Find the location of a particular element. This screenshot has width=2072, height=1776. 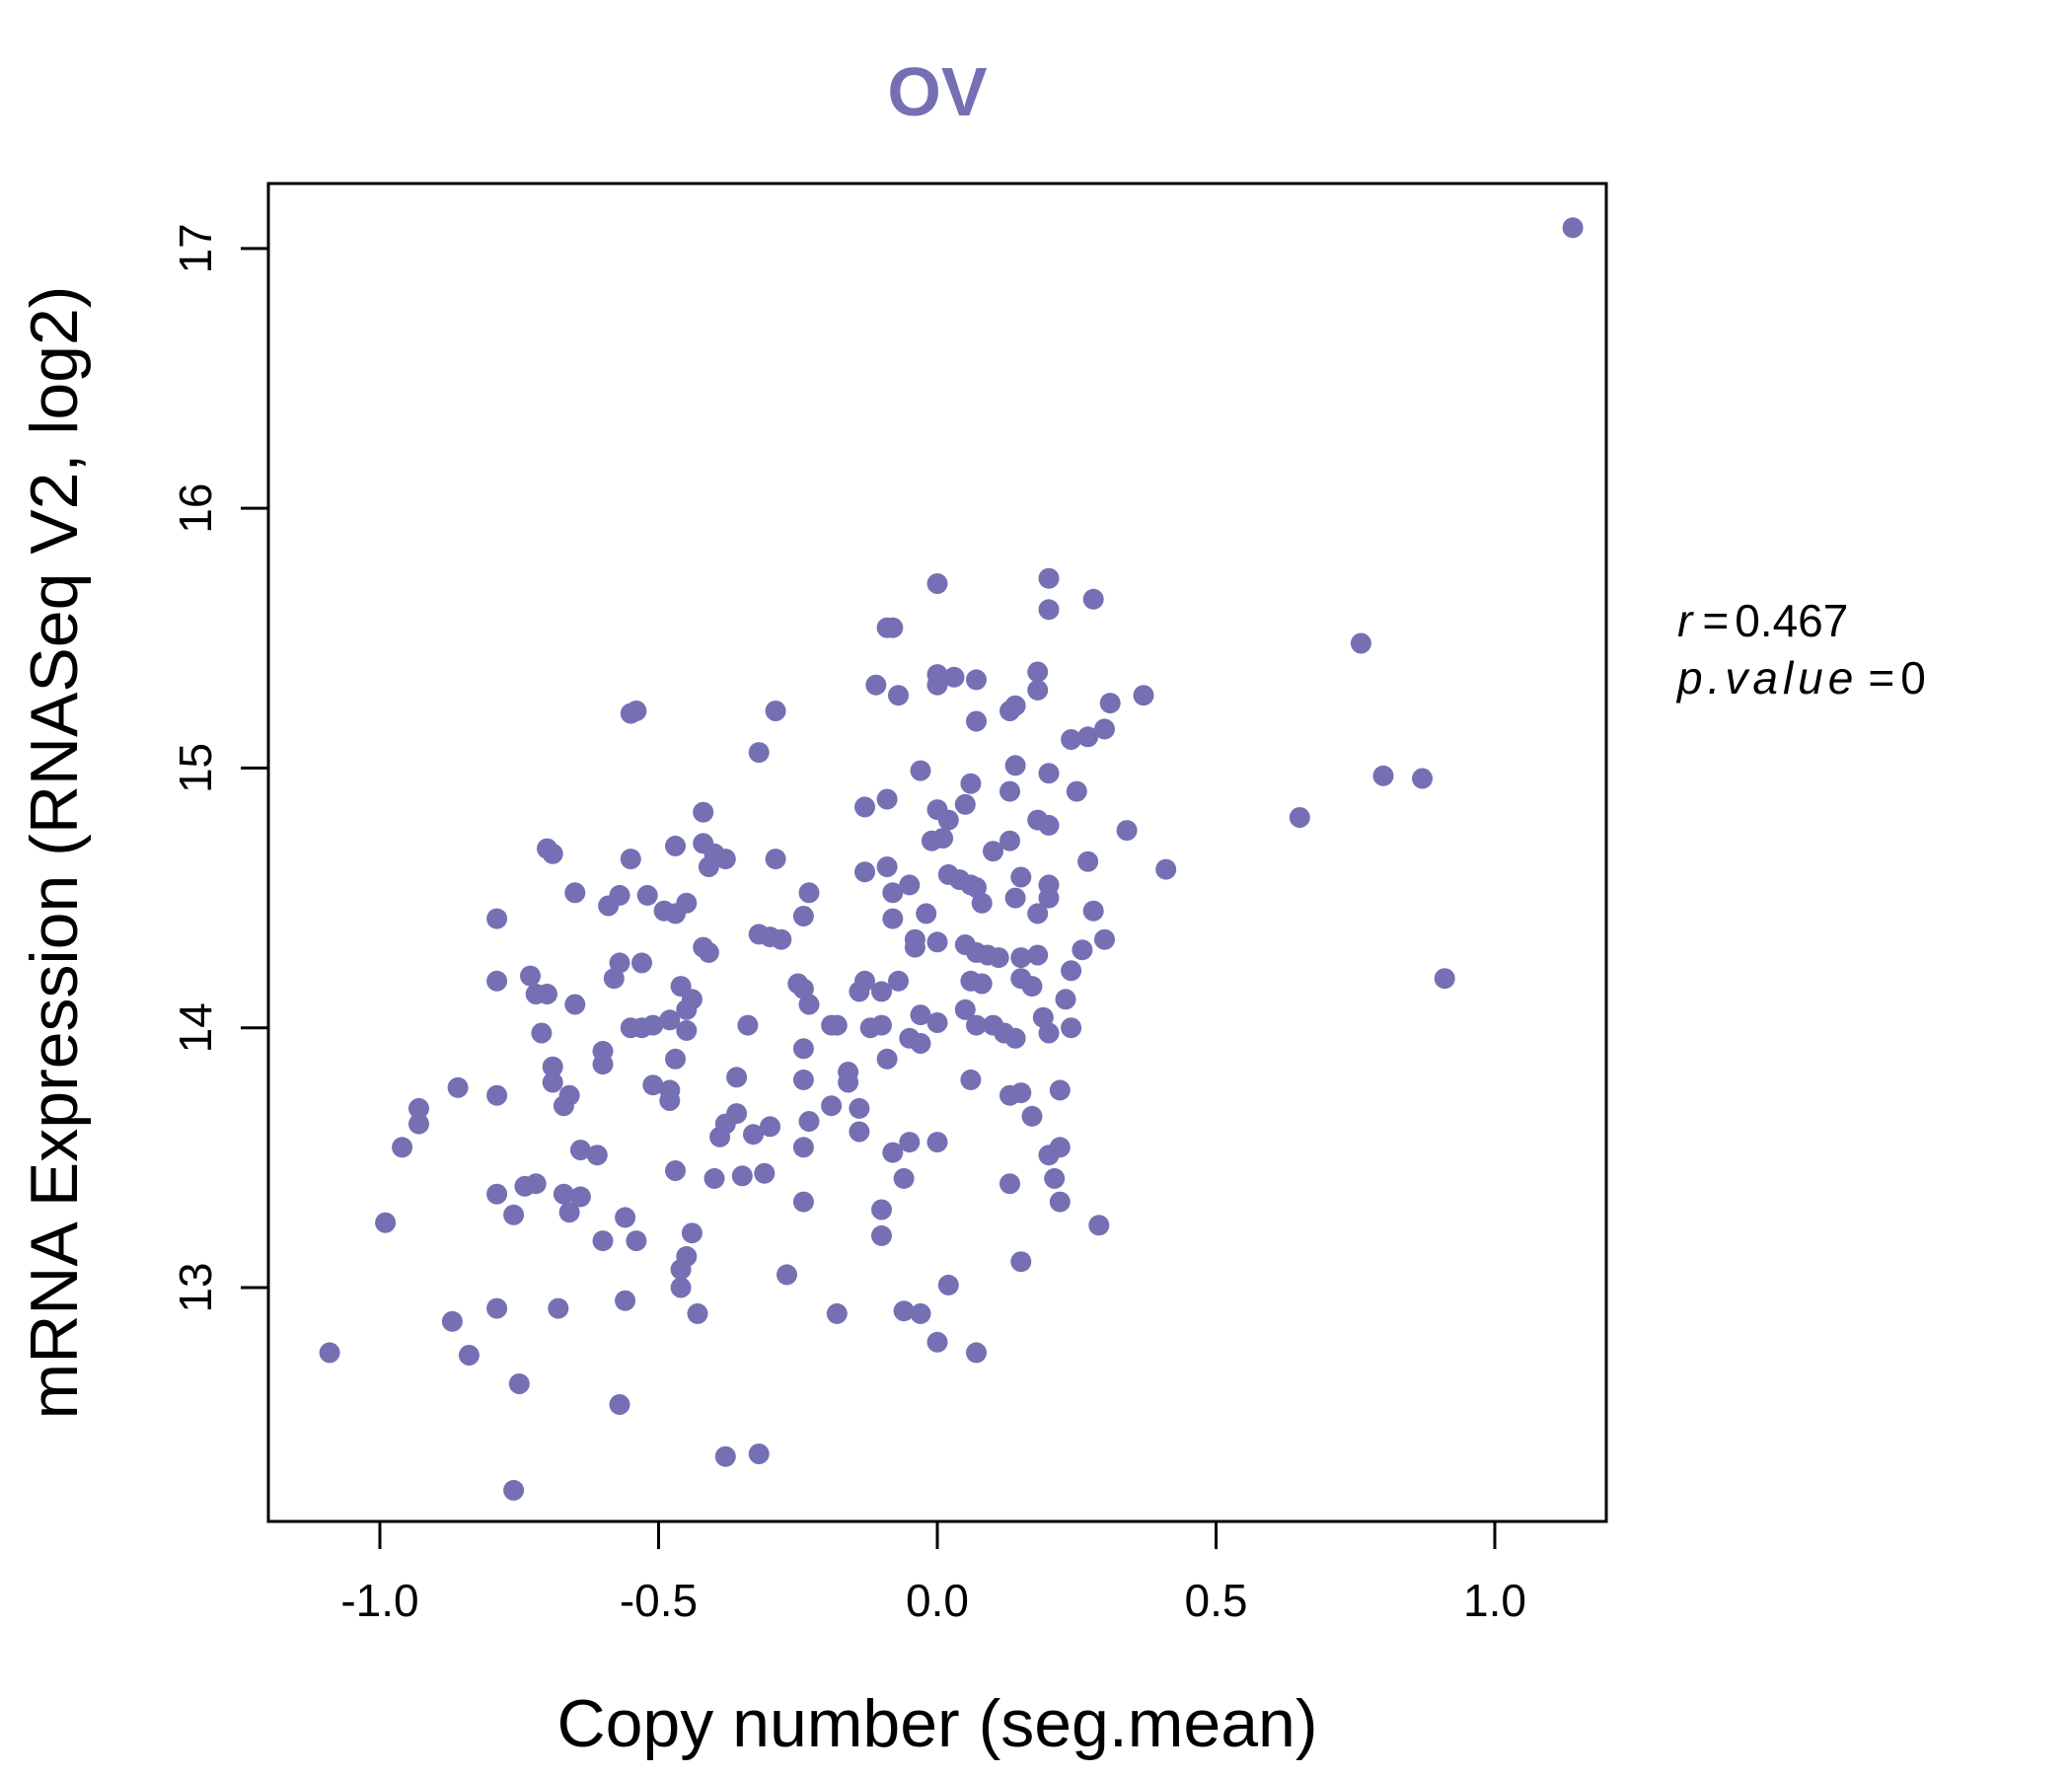

x-tick-label: 0.0 is located at coordinates (938, 1601).